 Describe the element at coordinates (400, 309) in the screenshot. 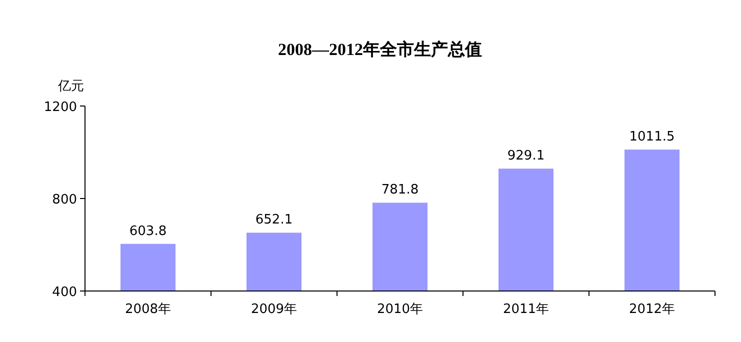

I see `x-tick-label: 2010年` at that location.